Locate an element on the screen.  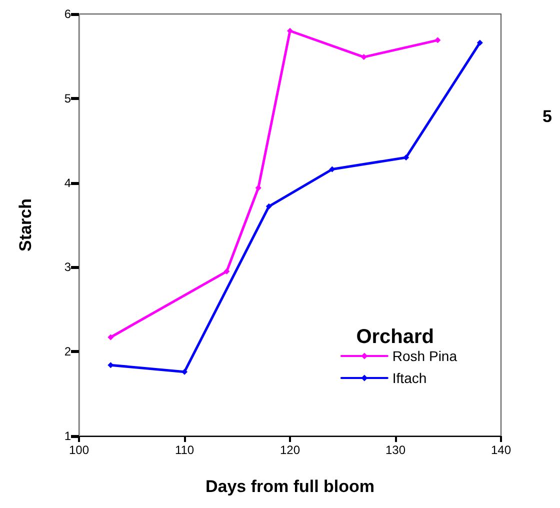
y-tick-label: 2 is located at coordinates (68, 351).